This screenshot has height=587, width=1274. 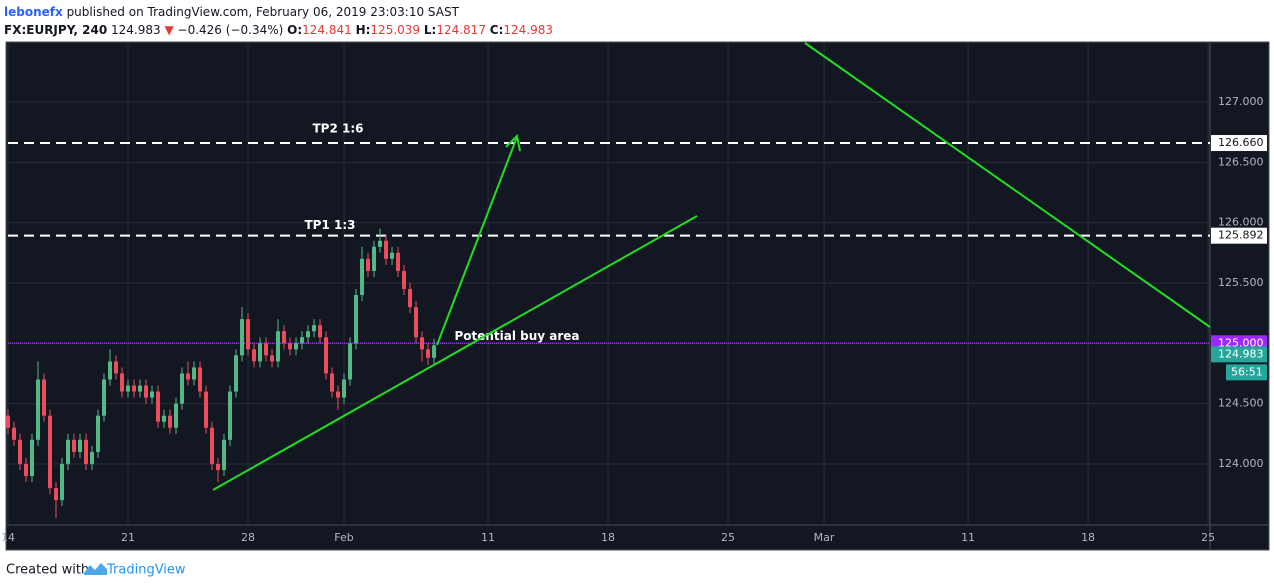 I want to click on y-tick-label: 125.500, so click(x=1241, y=282).